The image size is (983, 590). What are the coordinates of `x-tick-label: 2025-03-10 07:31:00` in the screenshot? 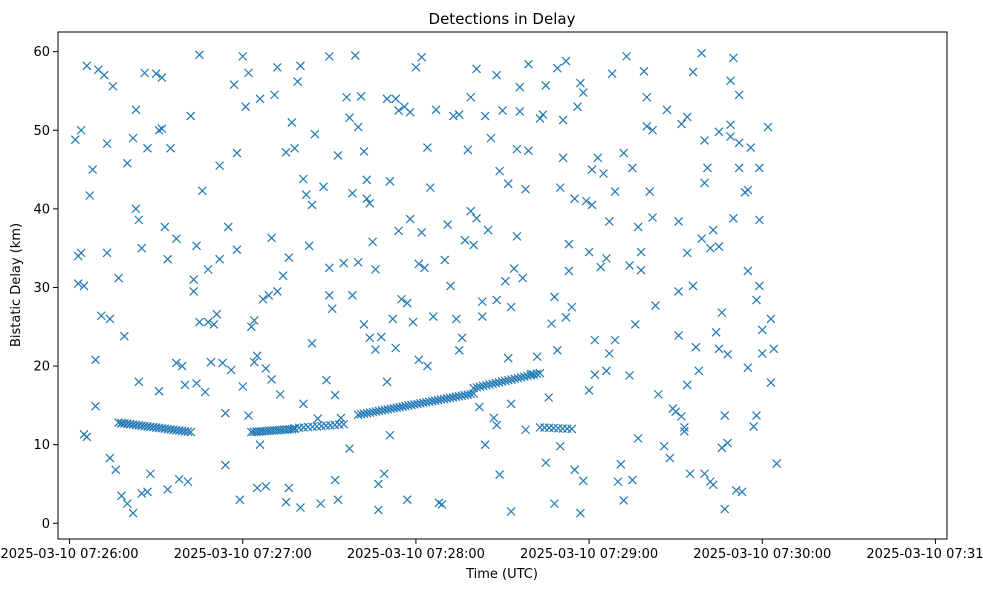 It's located at (924, 554).